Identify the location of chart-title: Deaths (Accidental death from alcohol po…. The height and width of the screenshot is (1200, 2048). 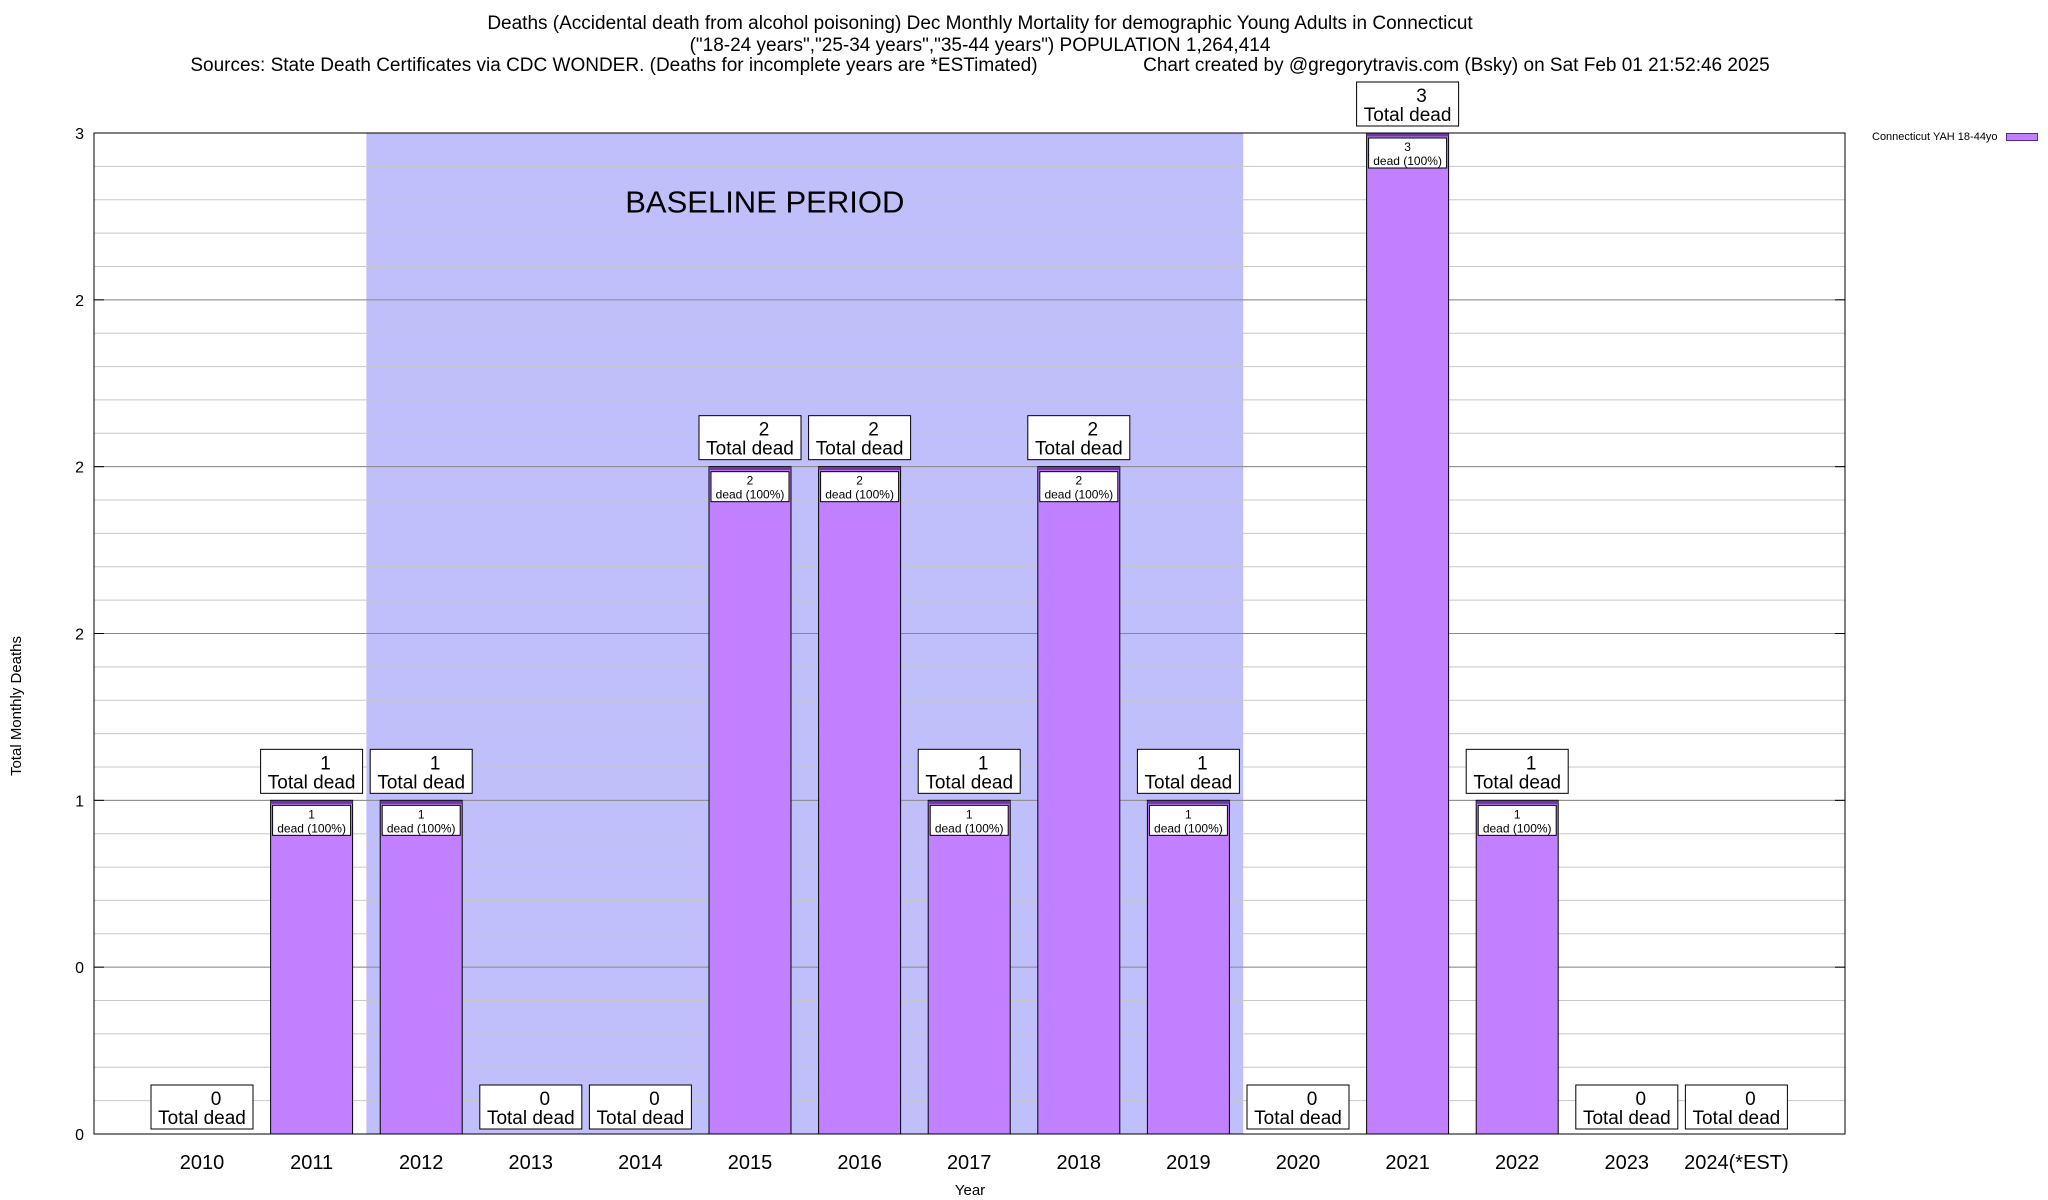
(980, 23).